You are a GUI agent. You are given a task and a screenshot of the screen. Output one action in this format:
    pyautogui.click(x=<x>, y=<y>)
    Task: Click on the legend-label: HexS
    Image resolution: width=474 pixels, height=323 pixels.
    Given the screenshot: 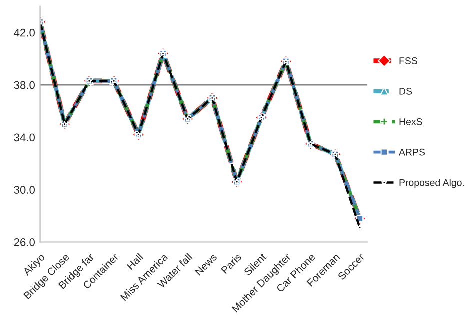 What is the action you would take?
    pyautogui.click(x=411, y=122)
    